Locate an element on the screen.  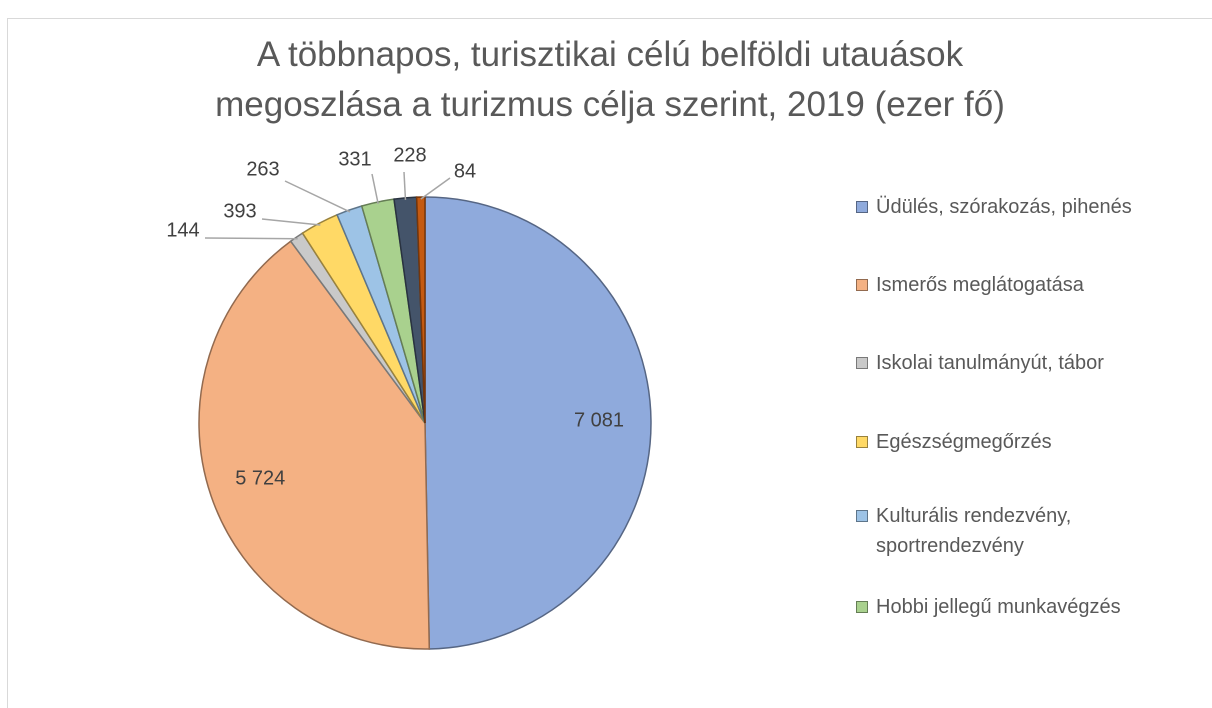
legend-label: Üdülés, szórakozás, pihenés is located at coordinates (1004, 207).